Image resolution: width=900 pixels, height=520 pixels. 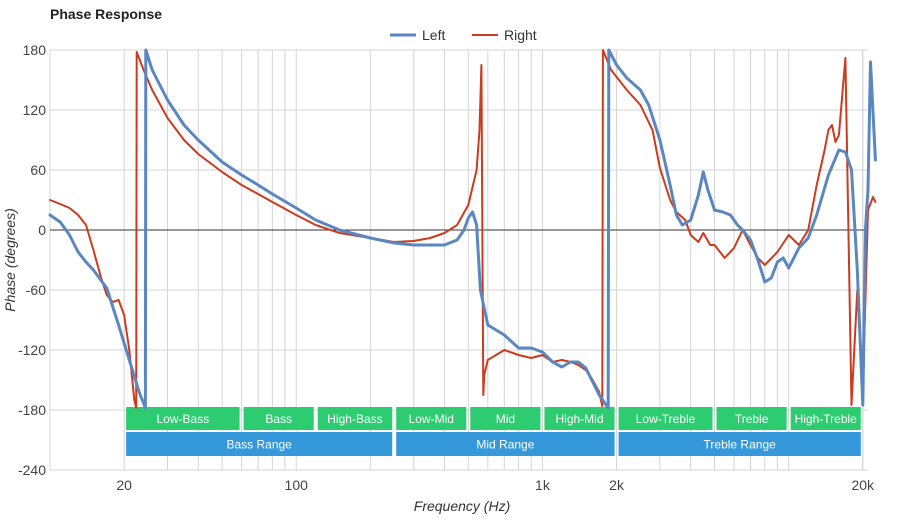 I want to click on sub-band-label: Mid, so click(x=505, y=419).